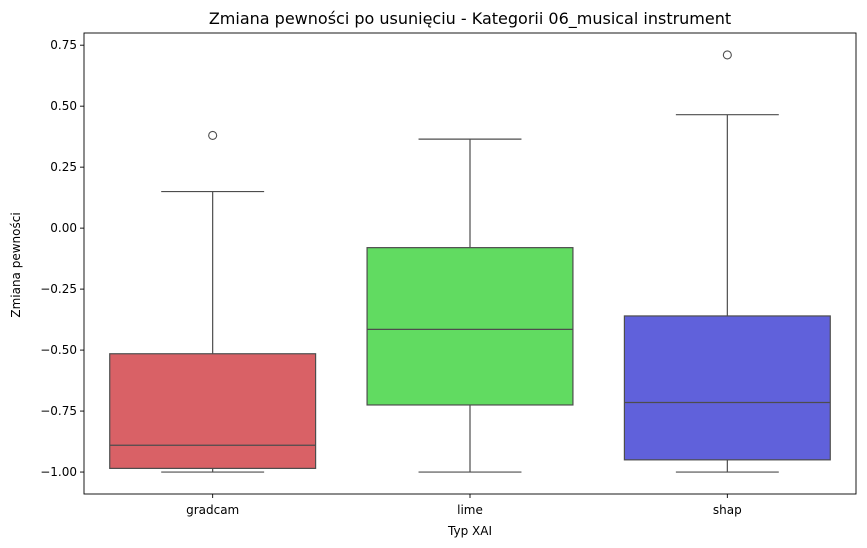 Image resolution: width=867 pixels, height=548 pixels. Describe the element at coordinates (16, 264) in the screenshot. I see `y-axis-label: Zmiana pewności` at that location.